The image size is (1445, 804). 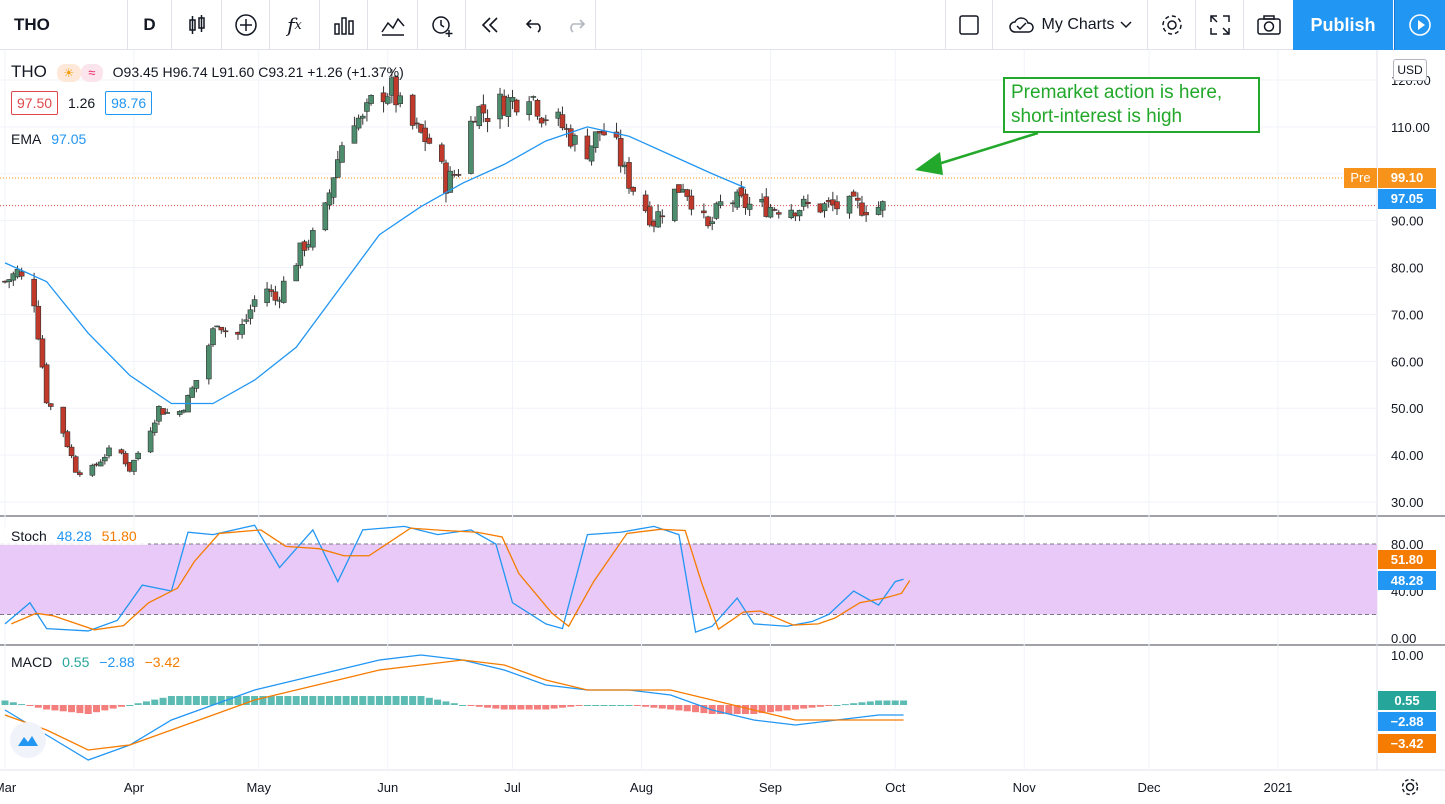 I want to click on macd-line-value: −2.88, so click(x=117, y=662).